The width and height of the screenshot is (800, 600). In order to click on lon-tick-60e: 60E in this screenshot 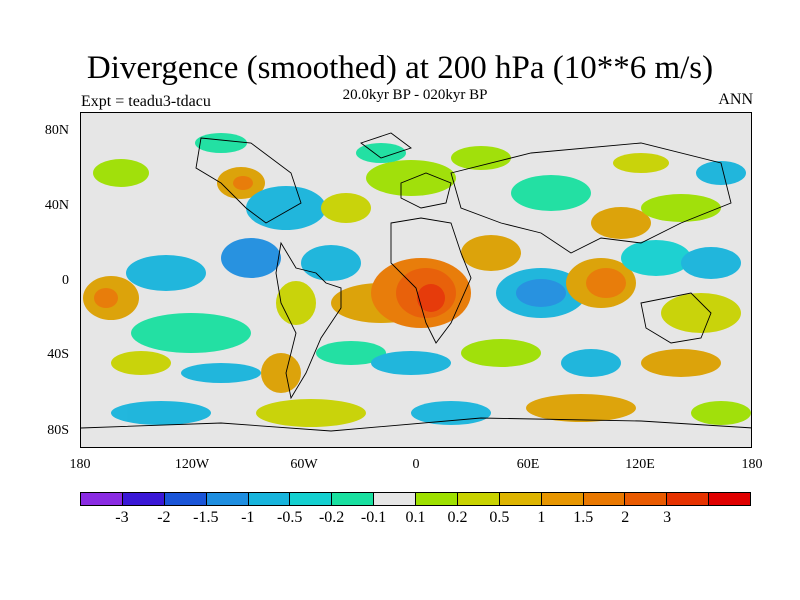, I will do `click(528, 464)`.